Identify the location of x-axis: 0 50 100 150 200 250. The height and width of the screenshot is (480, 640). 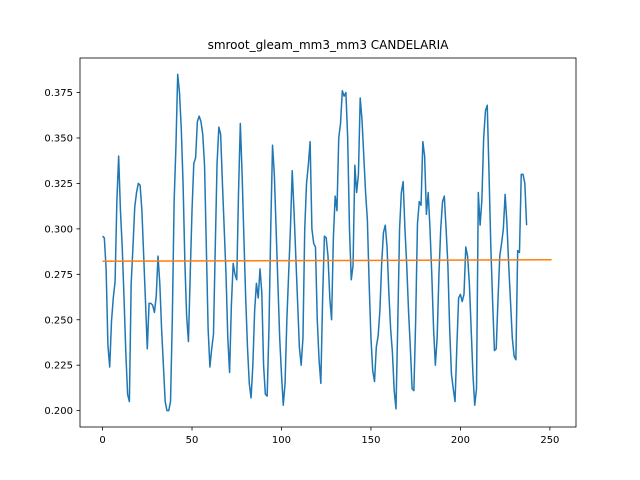
(329, 436).